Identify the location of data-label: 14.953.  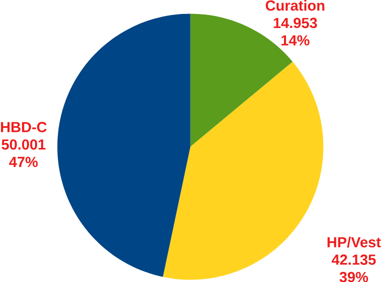
(295, 23).